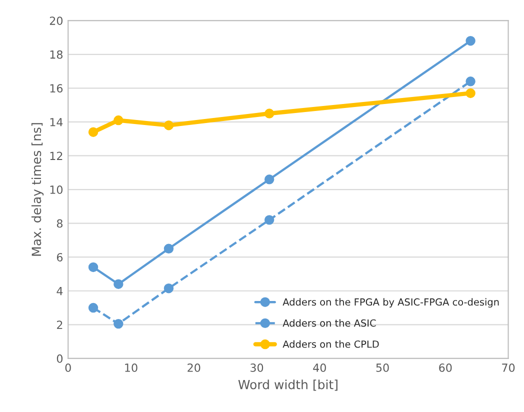  I want to click on x-tick-label: 40, so click(319, 367).